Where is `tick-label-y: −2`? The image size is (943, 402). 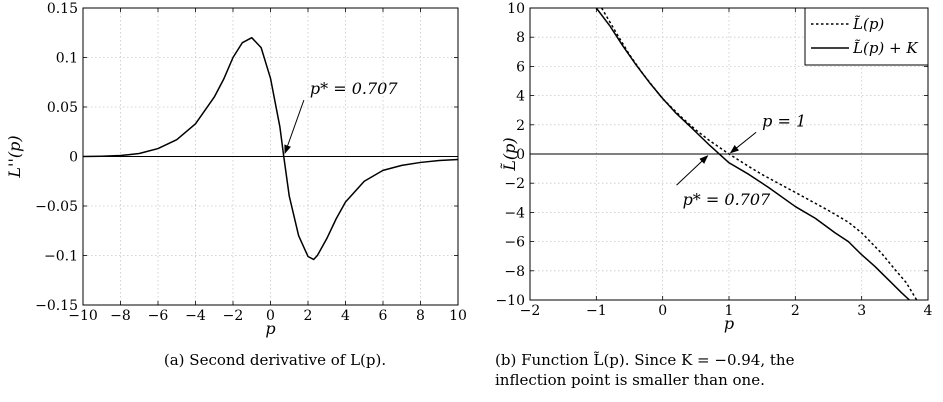
tick-label-y: −2 is located at coordinates (514, 184).